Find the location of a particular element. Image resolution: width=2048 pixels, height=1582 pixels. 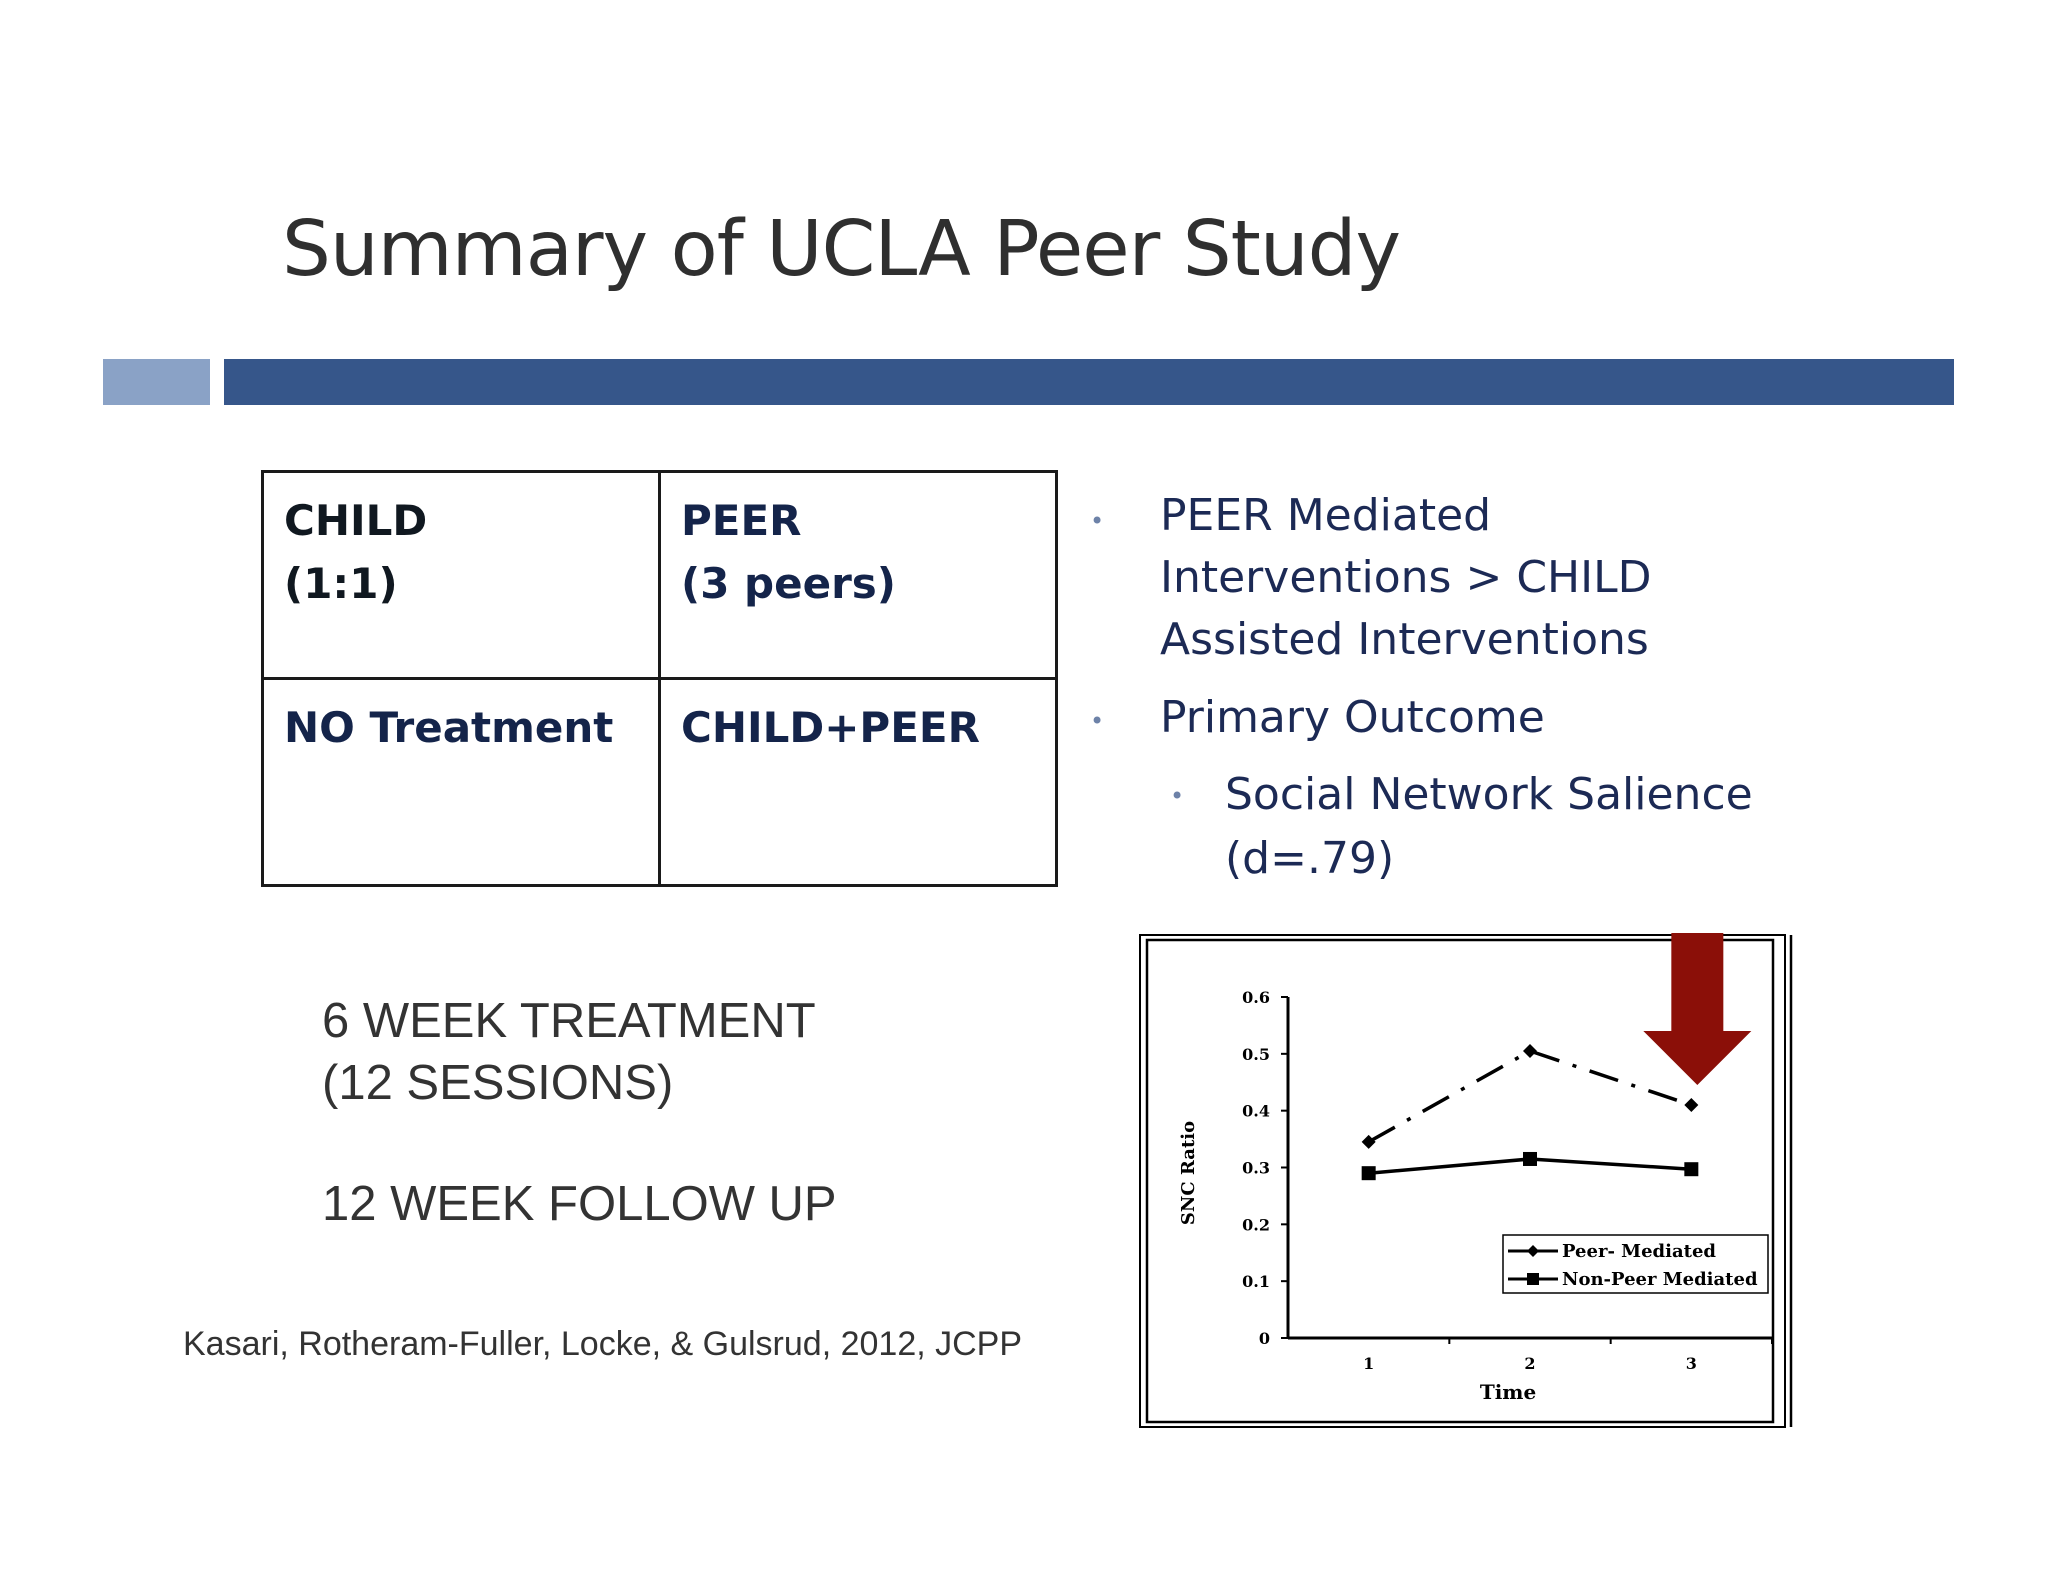

chart-outer-frame is located at coordinates (1462, 1181).